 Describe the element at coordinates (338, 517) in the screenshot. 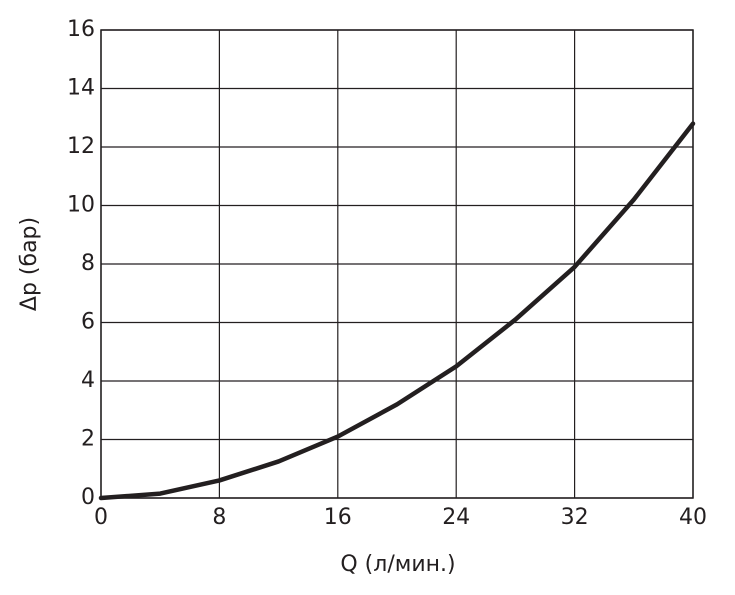

I see `x-tick-label: 16` at that location.